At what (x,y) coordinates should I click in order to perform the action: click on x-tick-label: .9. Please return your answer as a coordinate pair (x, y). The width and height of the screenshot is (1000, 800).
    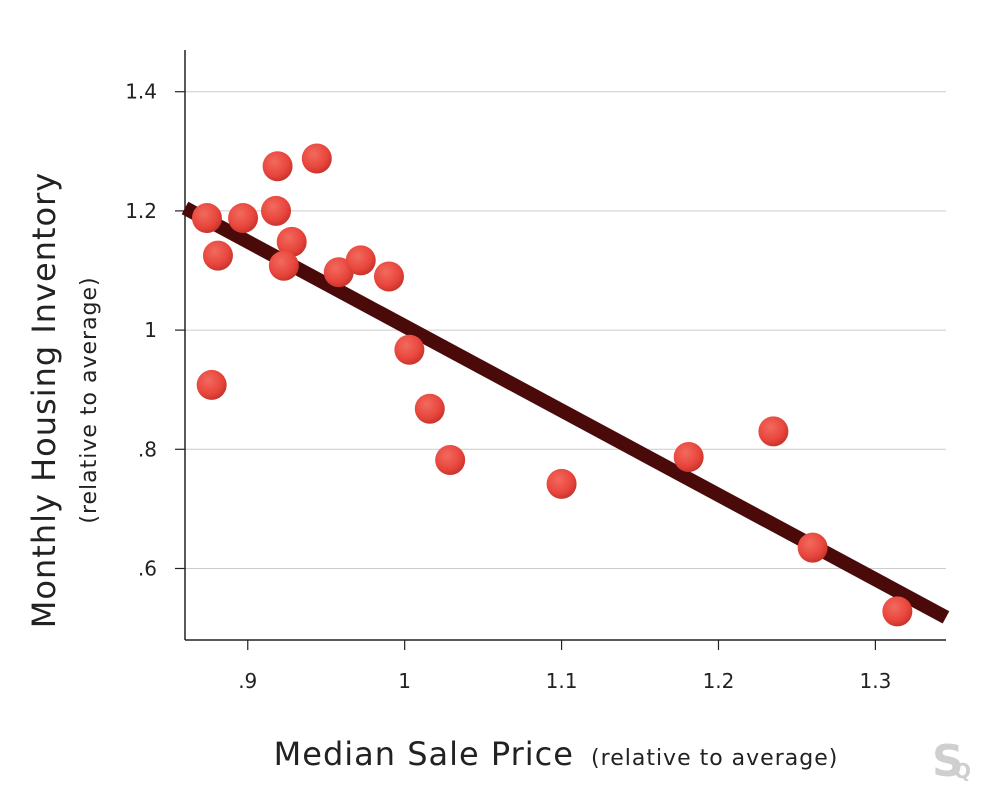
    Looking at the image, I should click on (247, 681).